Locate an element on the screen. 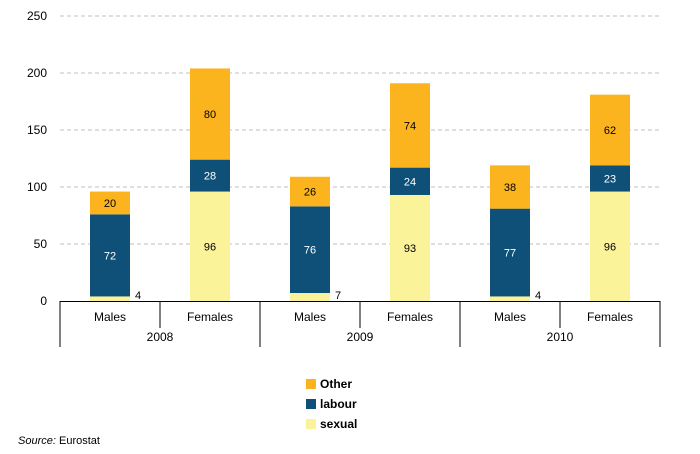  y-tick-label: 0 is located at coordinates (43, 301).